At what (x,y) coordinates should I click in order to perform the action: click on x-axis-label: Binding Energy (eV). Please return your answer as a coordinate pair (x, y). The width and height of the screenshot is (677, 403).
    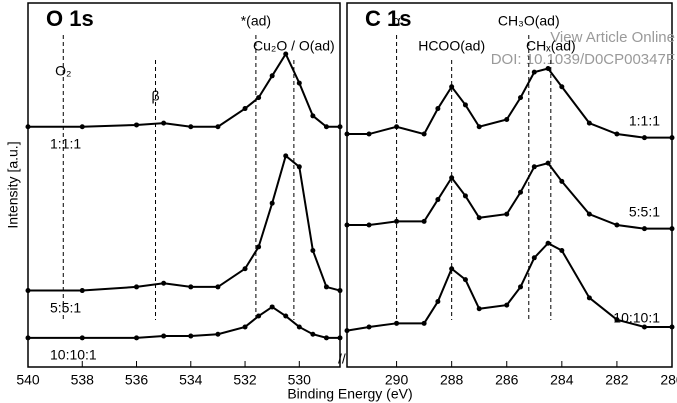
    Looking at the image, I should click on (349, 394).